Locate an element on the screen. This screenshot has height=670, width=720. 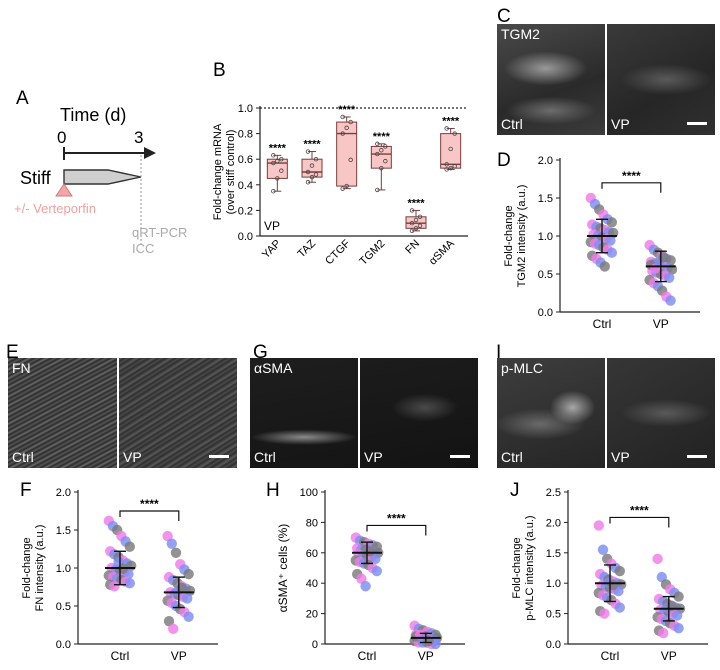
y-tick-label: 1.5 is located at coordinates (553, 554).